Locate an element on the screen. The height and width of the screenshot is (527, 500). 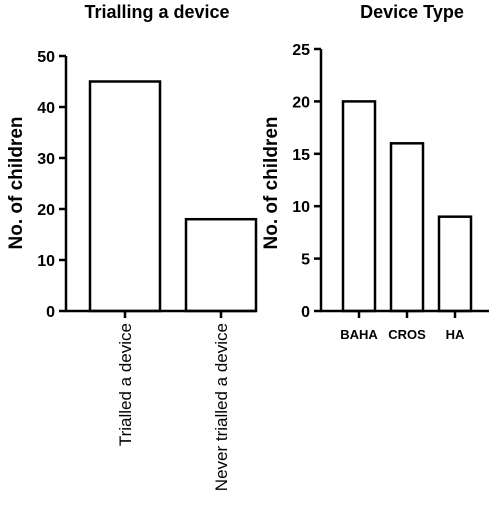
y-tick-label: 40 is located at coordinates (46, 108).